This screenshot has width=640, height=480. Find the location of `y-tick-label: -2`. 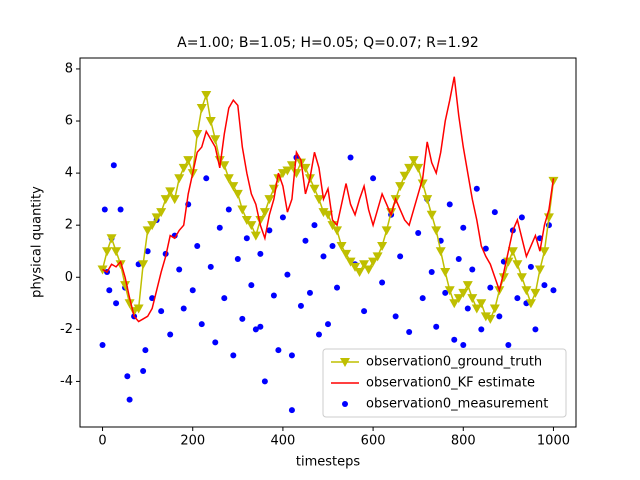

y-tick-label: -2 is located at coordinates (66, 329).